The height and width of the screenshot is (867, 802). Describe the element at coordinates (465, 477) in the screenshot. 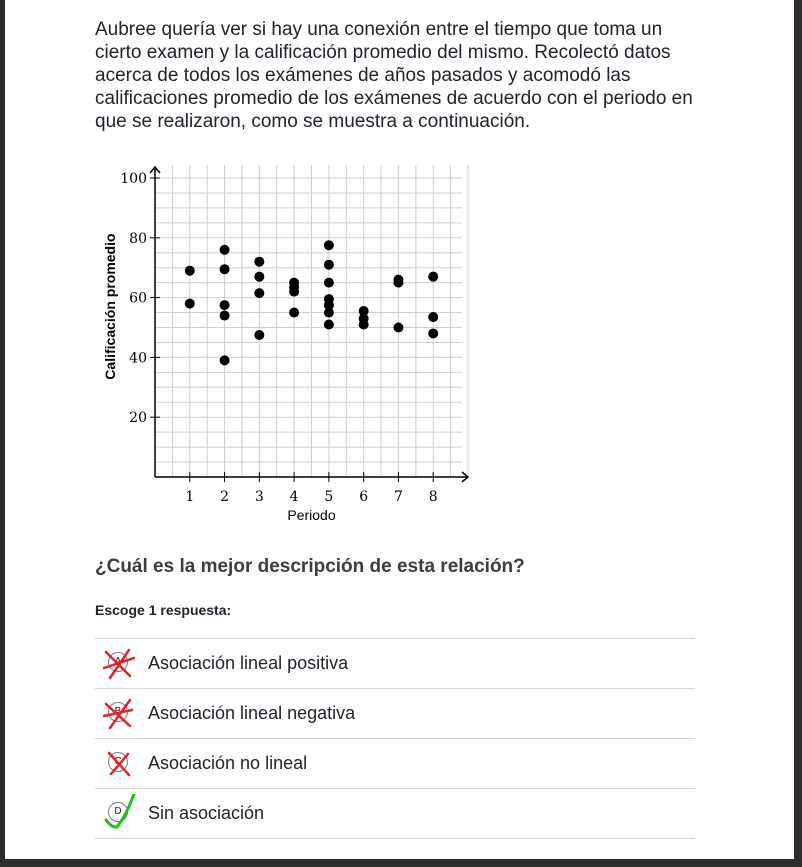

I see `x-axis-arrow` at that location.